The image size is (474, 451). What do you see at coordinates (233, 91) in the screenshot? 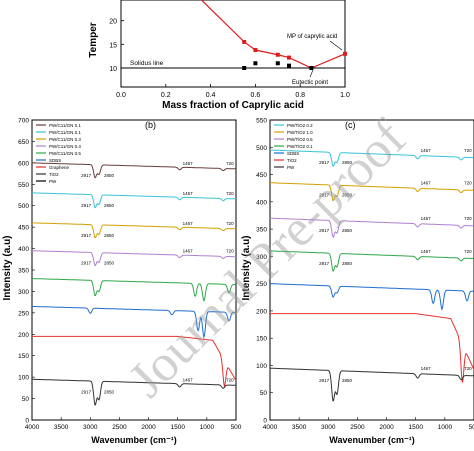
I see `panel-a-x-ticks: 0.0 0.2 0.4 0.6 0.8 1.0` at bounding box center [233, 91].